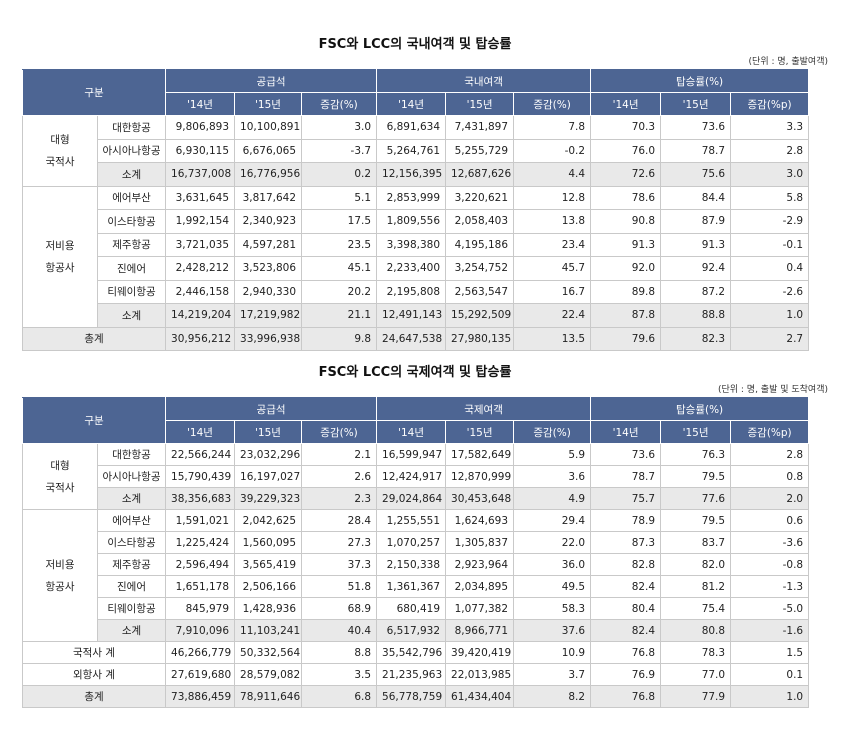  Describe the element at coordinates (200, 315) in the screenshot. I see `cell-value: 14,219,204` at that location.